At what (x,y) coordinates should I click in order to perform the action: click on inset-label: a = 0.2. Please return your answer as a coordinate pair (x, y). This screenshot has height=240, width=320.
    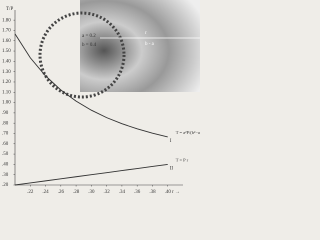
    Looking at the image, I should click on (89, 36).